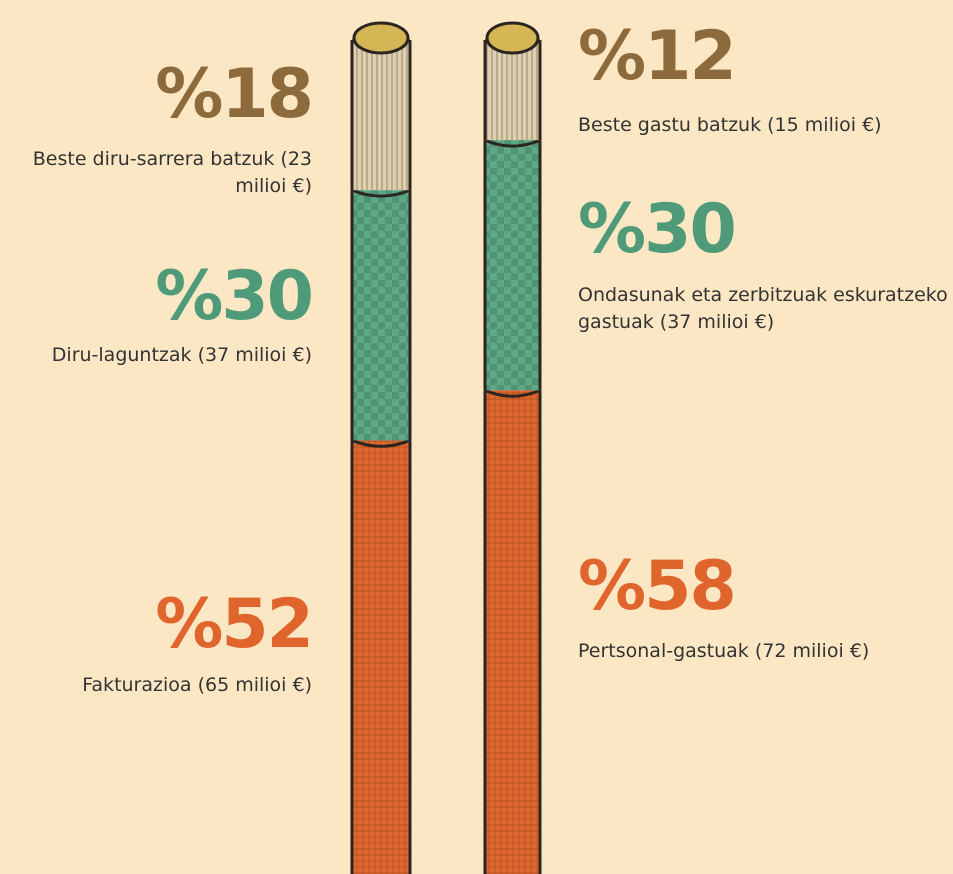 This screenshot has height=874, width=953. What do you see at coordinates (234, 624) in the screenshot?
I see `percent-label: %52` at bounding box center [234, 624].